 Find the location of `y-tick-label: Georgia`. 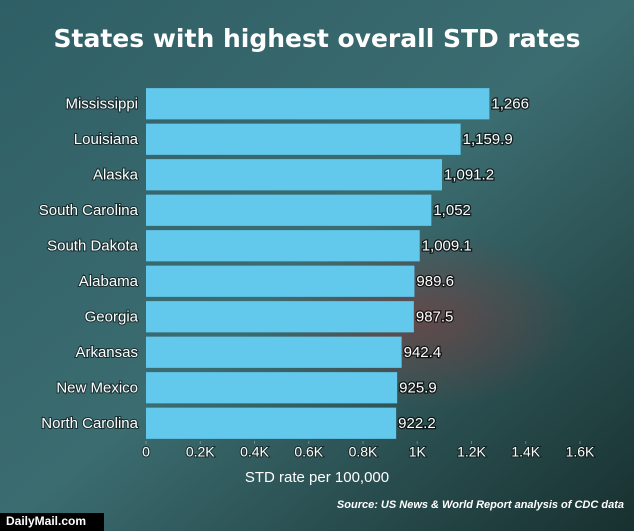

y-tick-label: Georgia is located at coordinates (112, 317).